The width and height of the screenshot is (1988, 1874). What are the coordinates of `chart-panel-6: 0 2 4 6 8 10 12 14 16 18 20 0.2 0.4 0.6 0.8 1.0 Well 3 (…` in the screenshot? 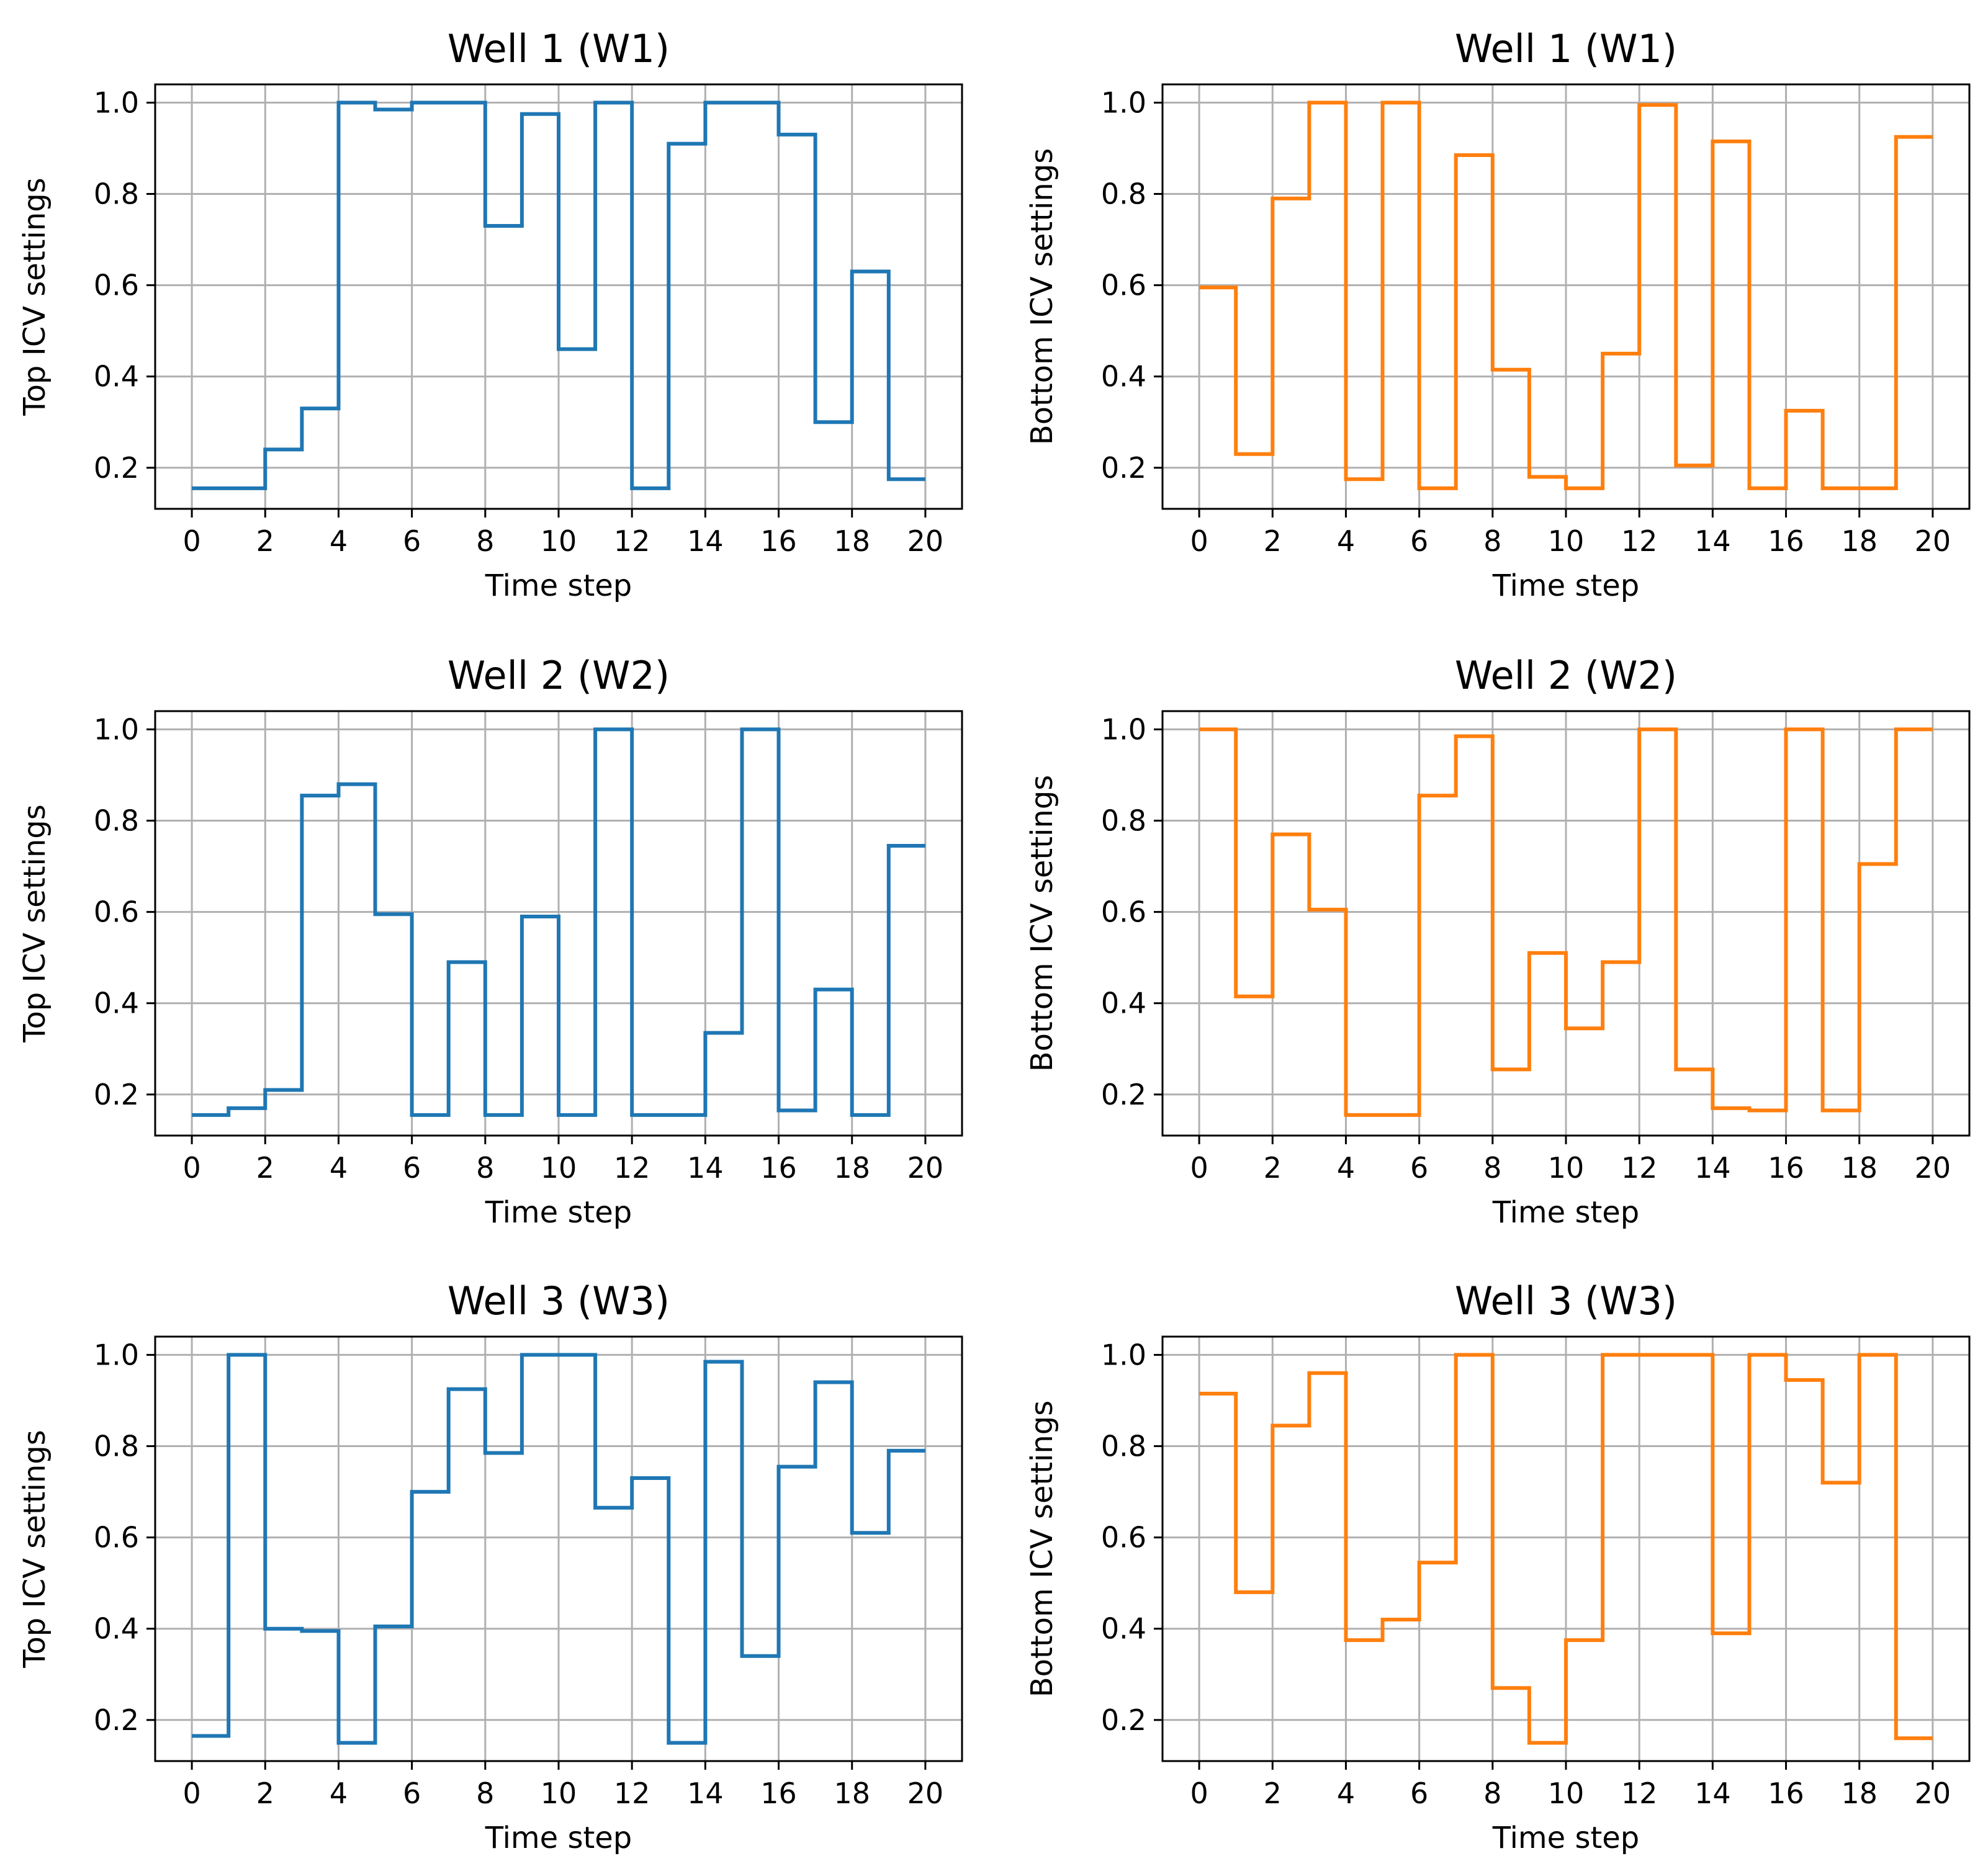 It's located at (1498, 1566).